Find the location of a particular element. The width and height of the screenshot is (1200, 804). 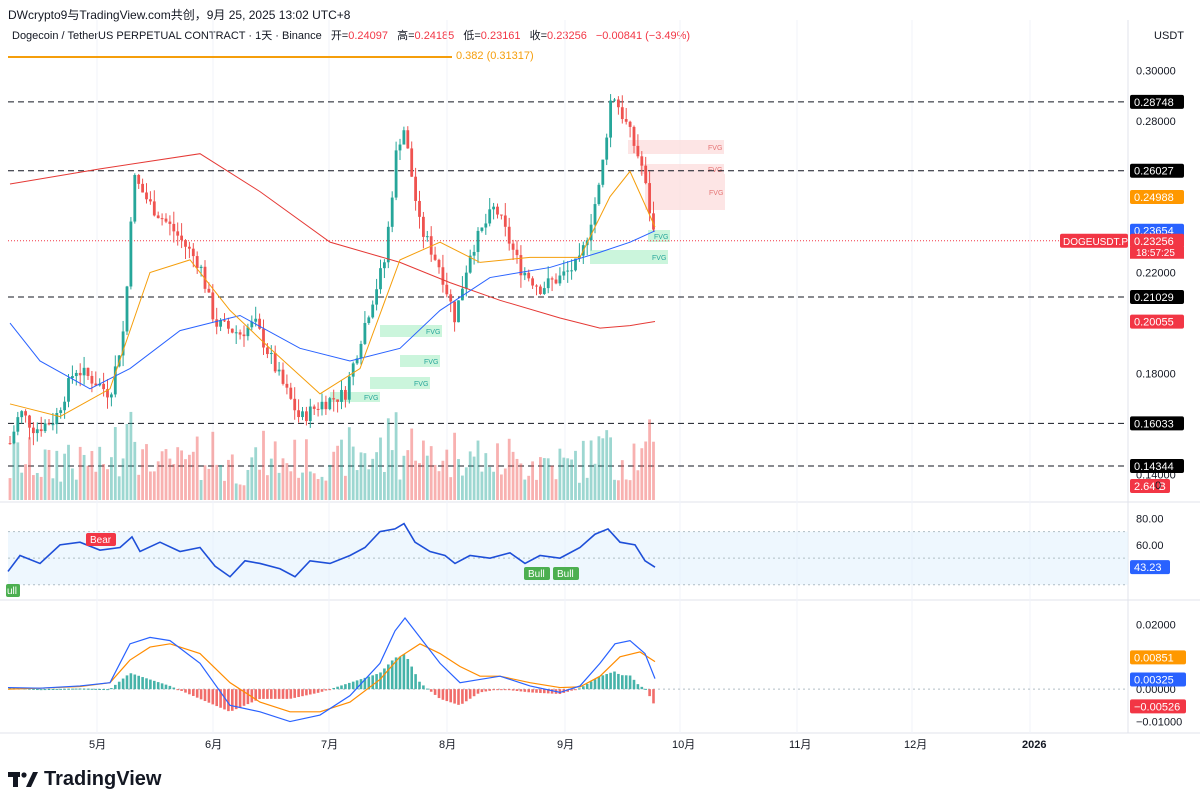

bear-signal-label: Bear is located at coordinates (101, 540).